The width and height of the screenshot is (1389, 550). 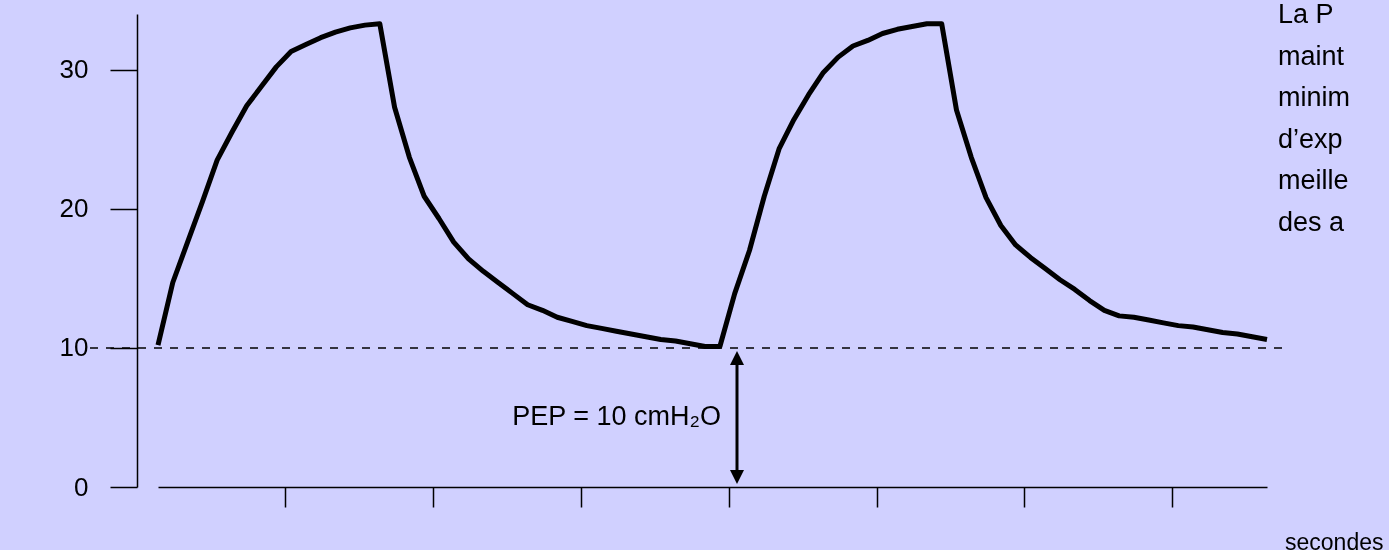 What do you see at coordinates (1334, 539) in the screenshot?
I see `x-axis-title: secondes` at bounding box center [1334, 539].